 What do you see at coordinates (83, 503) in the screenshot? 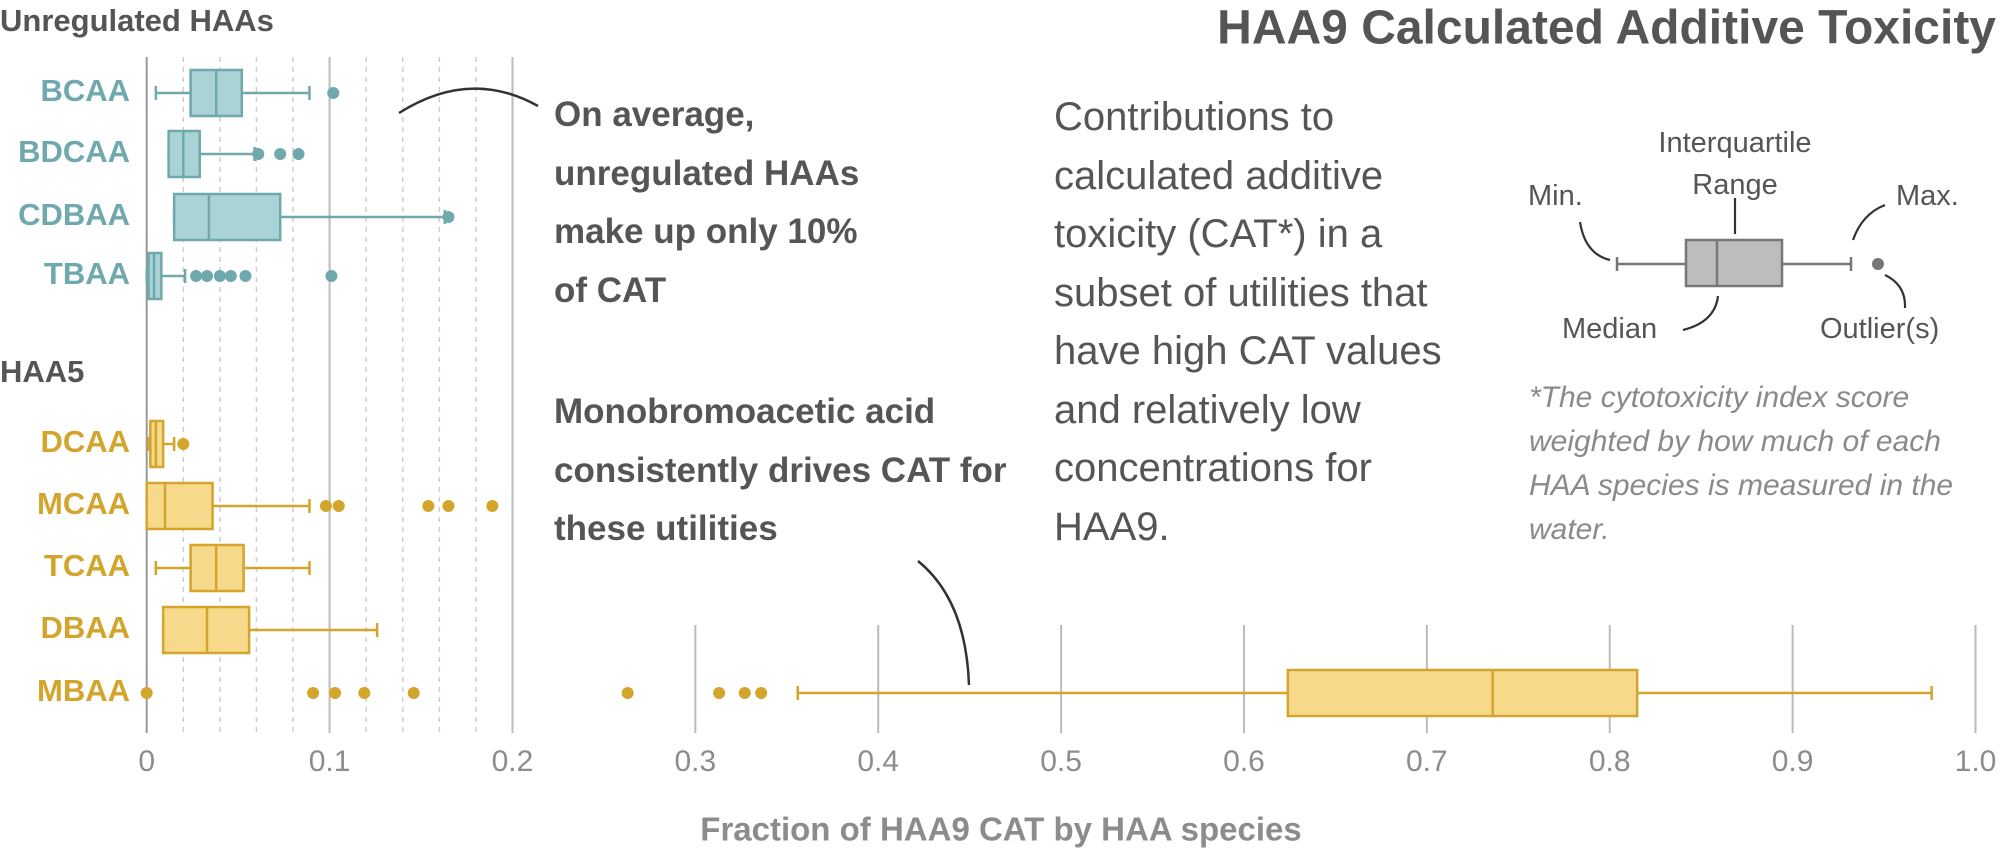
I see `category-label: MCAA` at bounding box center [83, 503].